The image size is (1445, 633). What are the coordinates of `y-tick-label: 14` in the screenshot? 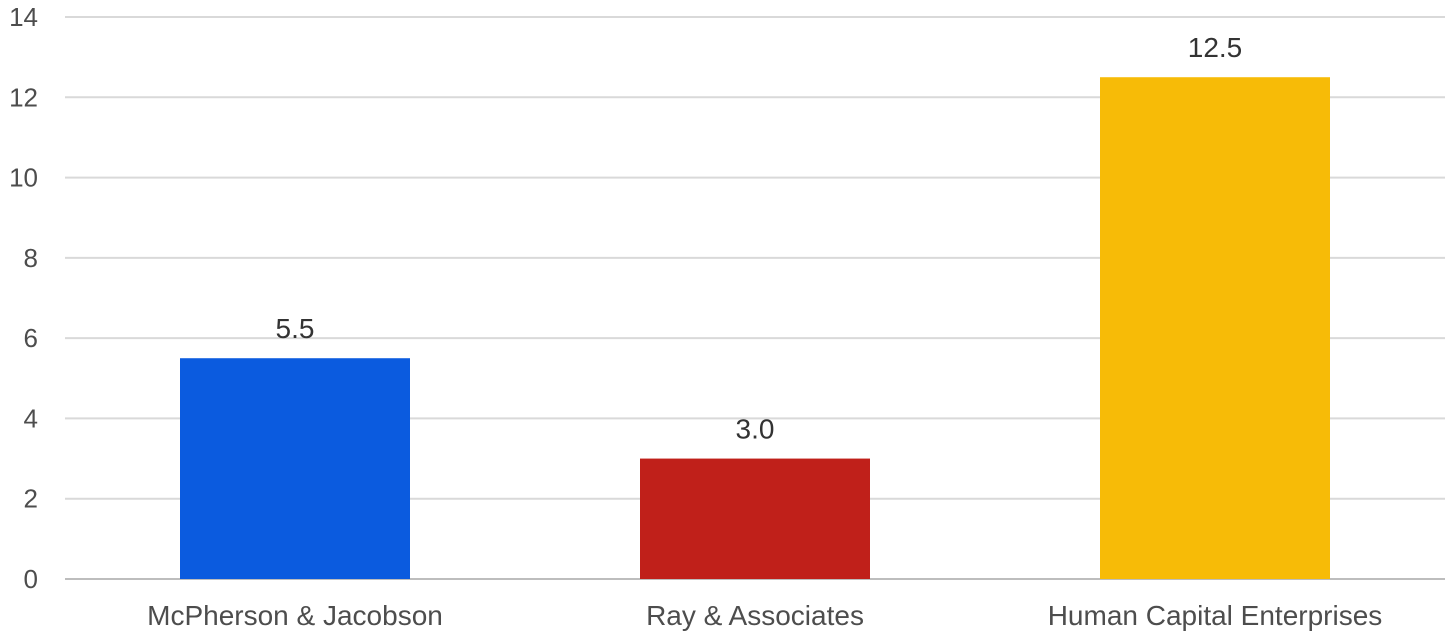 It's located at (23, 17).